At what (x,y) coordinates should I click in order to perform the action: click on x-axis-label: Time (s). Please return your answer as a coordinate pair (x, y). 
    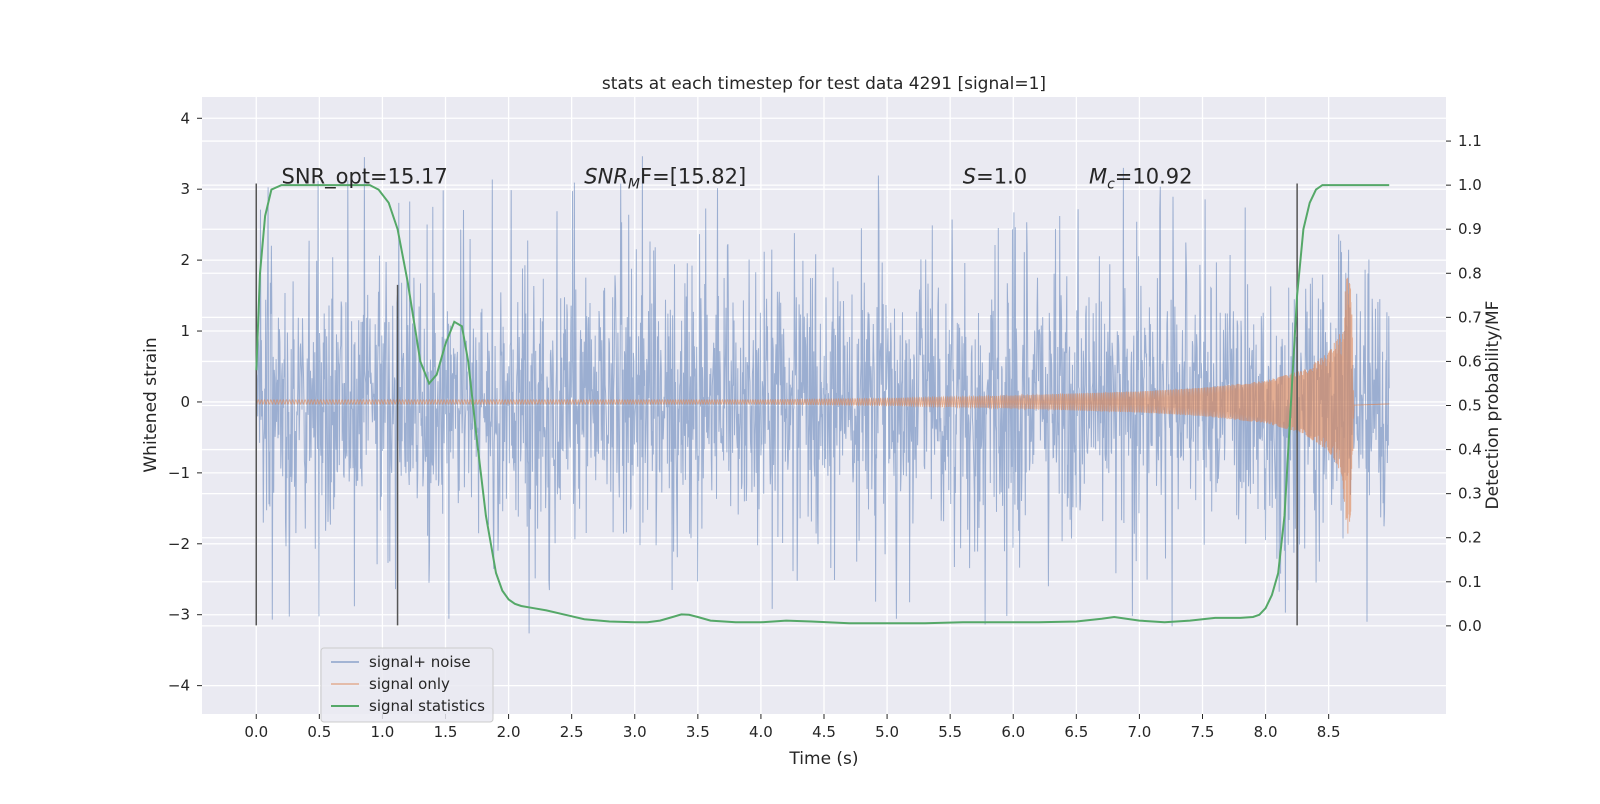
    Looking at the image, I should click on (823, 759).